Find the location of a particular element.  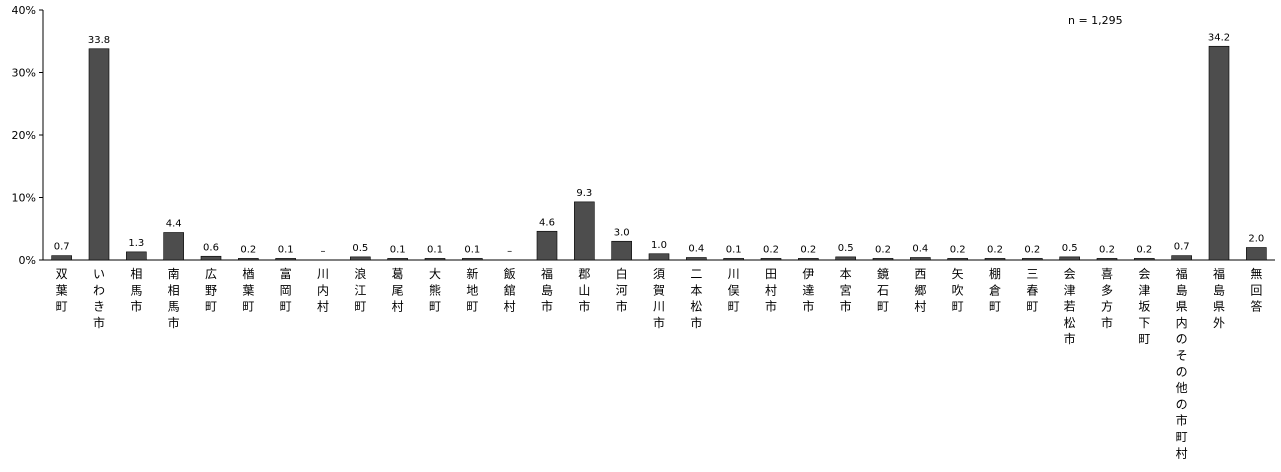

y-tick-label: 30% is located at coordinates (24, 73).